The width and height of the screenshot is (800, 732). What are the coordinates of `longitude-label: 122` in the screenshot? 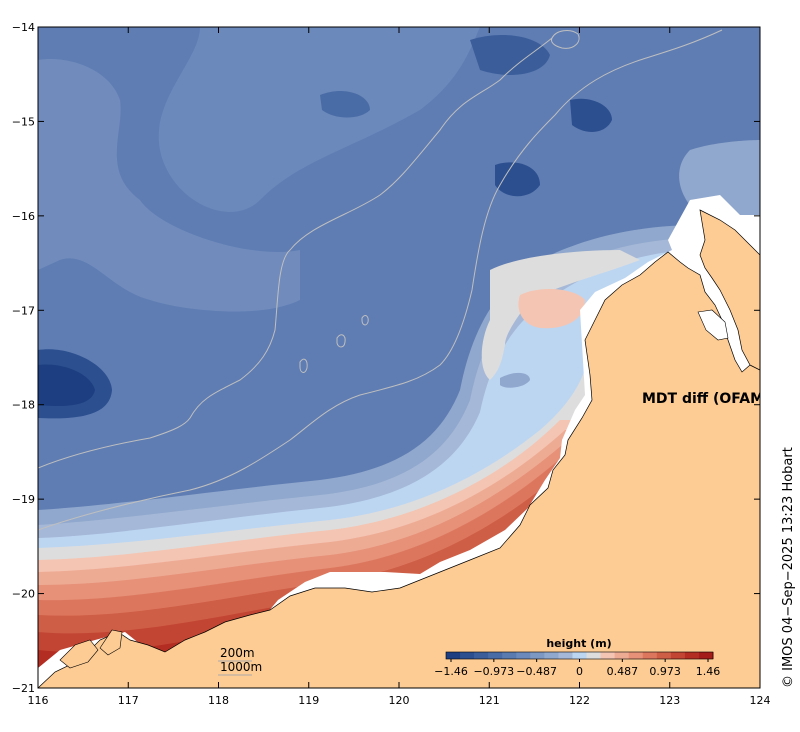 It's located at (579, 700).